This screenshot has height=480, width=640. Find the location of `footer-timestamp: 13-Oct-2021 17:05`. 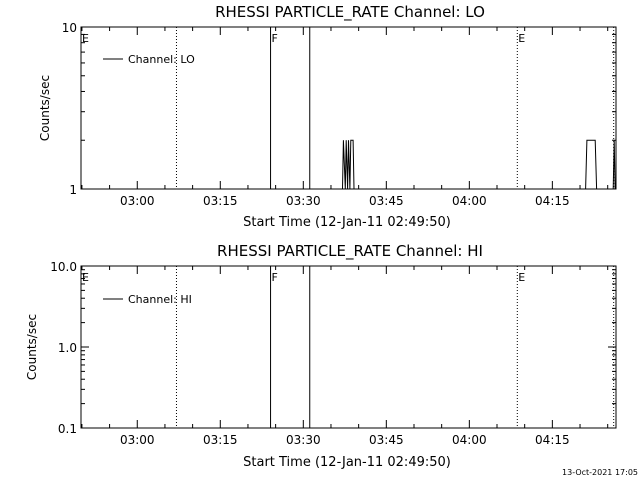

footer-timestamp: 13-Oct-2021 17:05 is located at coordinates (600, 472).